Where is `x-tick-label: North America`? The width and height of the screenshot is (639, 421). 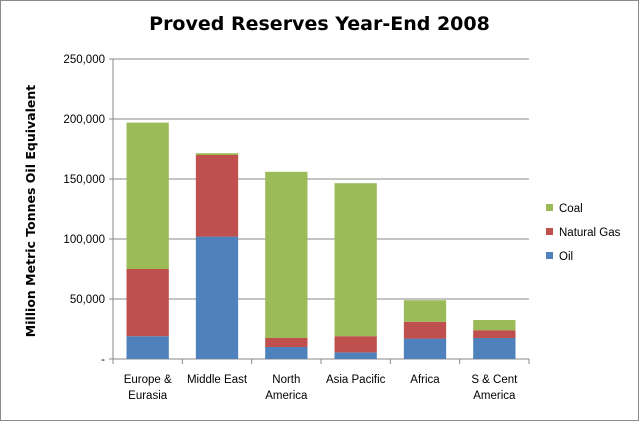
x-tick-label: North America is located at coordinates (286, 388).